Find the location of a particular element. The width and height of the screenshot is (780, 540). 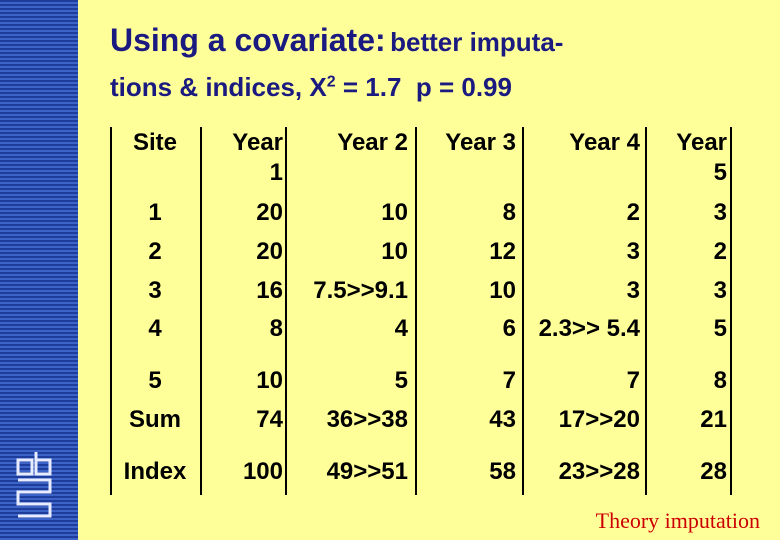

table-cell: 1 is located at coordinates (155, 212).